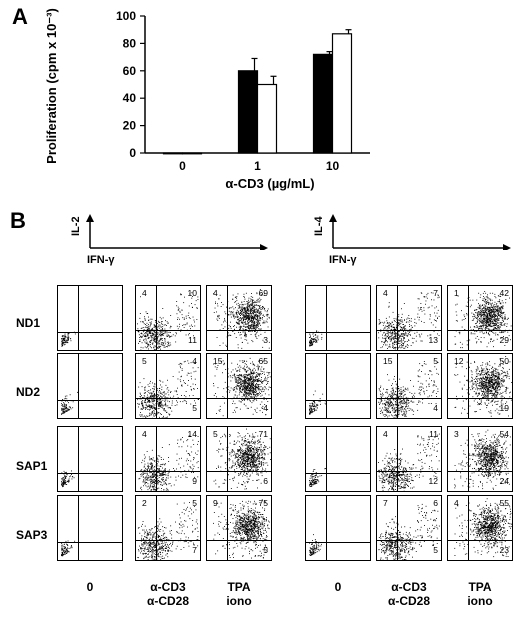  What do you see at coordinates (409, 459) in the screenshot?
I see `flow-plot-right-sap1-col1: 4 11 12` at bounding box center [409, 459].